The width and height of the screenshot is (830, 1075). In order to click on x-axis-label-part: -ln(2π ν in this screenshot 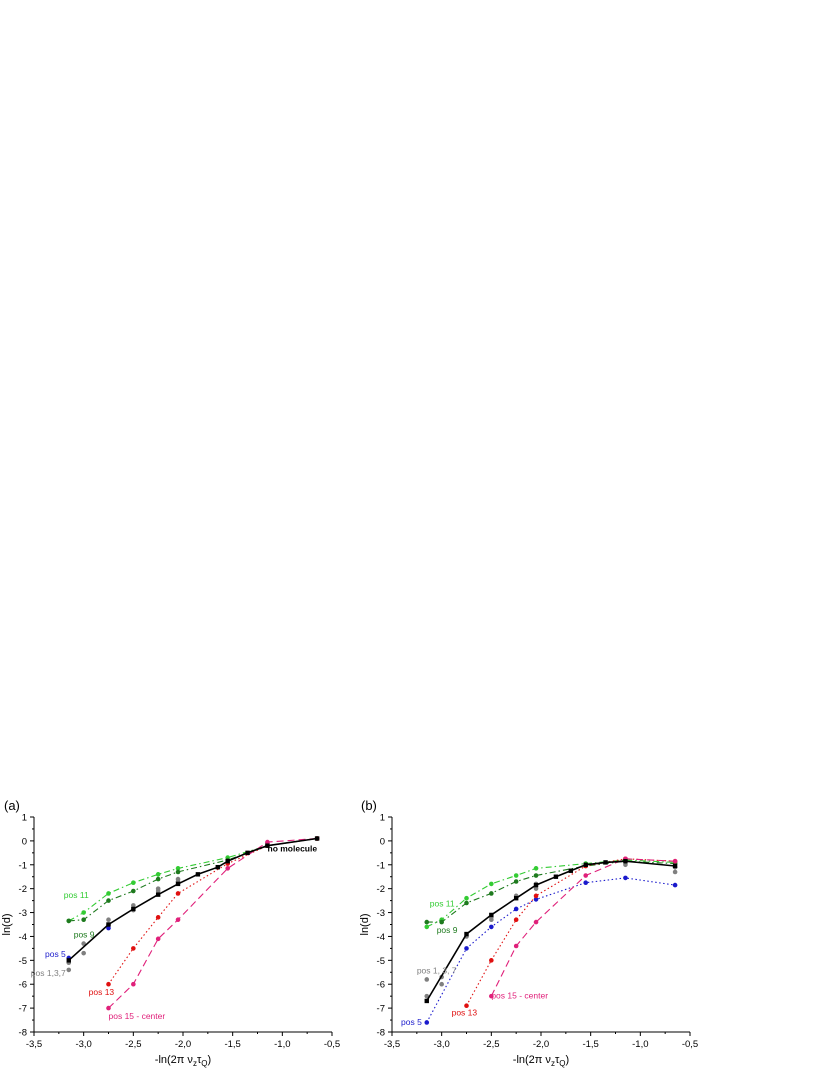, I will do `click(174, 1060)`.